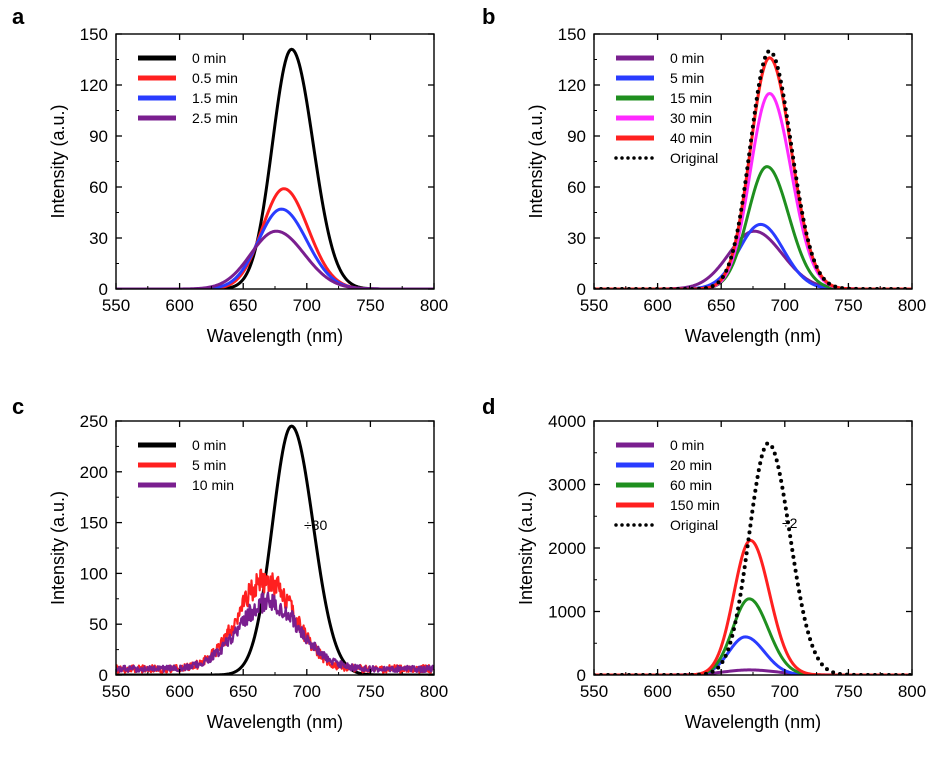  What do you see at coordinates (572, 85) in the screenshot?
I see `y-tick-label: 120` at bounding box center [572, 85].